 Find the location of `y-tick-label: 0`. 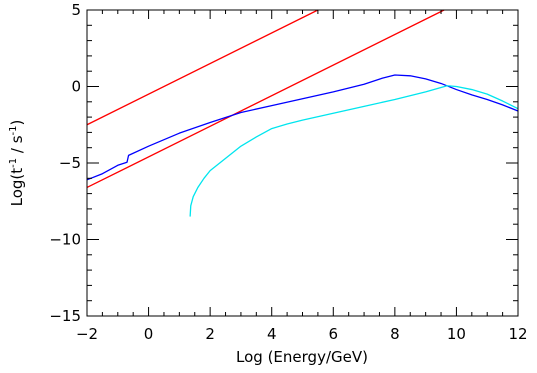

y-tick-label: 0 is located at coordinates (76, 87).